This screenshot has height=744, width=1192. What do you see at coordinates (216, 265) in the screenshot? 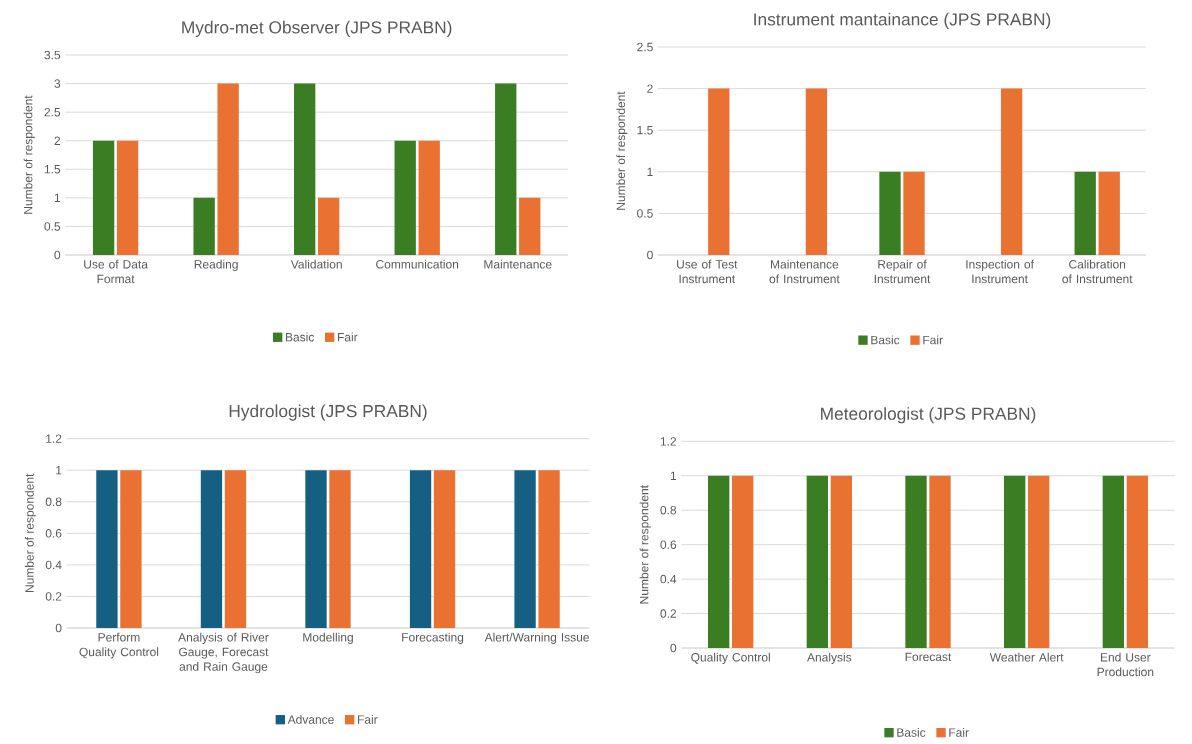
I see `x-tick-label: Reading` at bounding box center [216, 265].